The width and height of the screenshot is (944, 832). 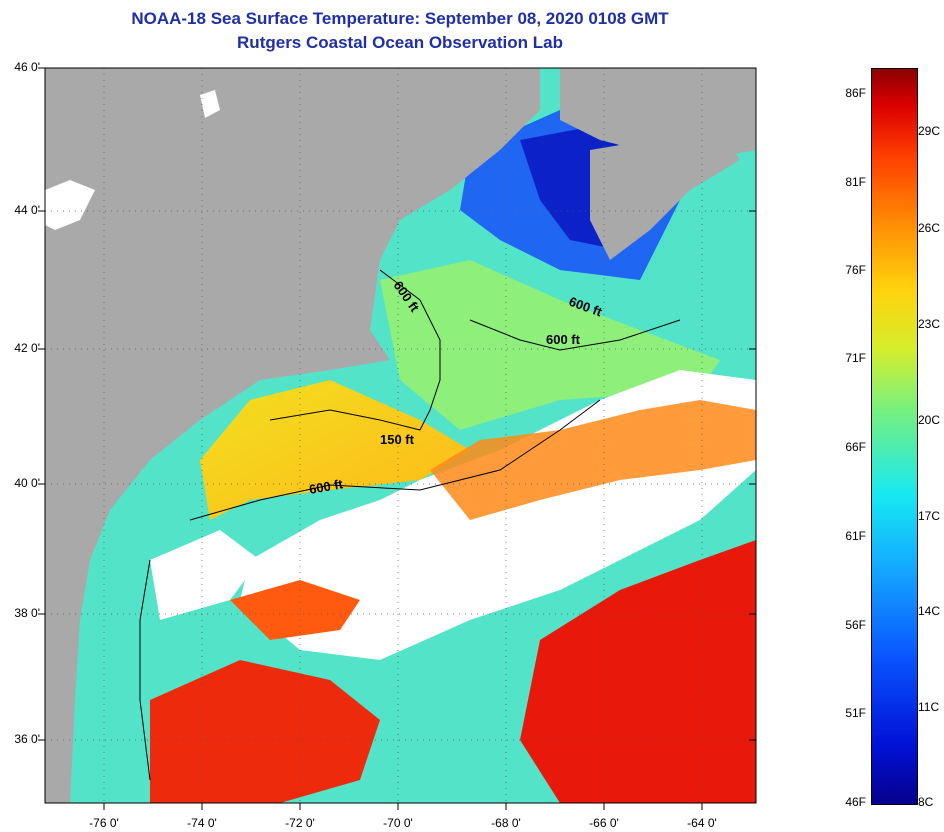 I want to click on latitude-label: 42 0', so click(x=27, y=348).